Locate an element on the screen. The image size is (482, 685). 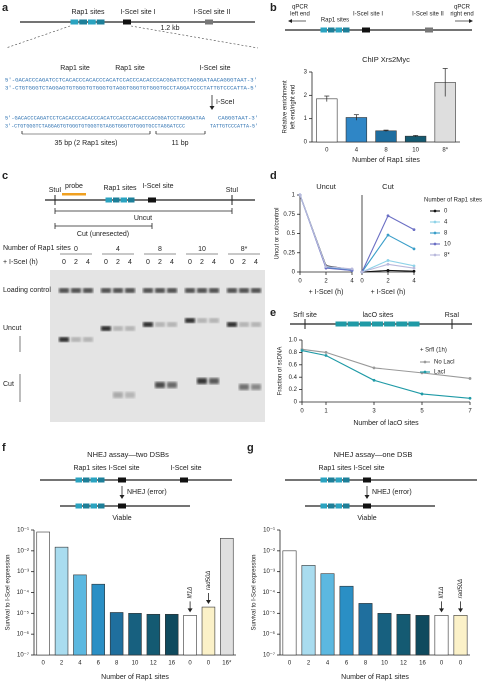
arrow-head is located at coordinates (367, 497).